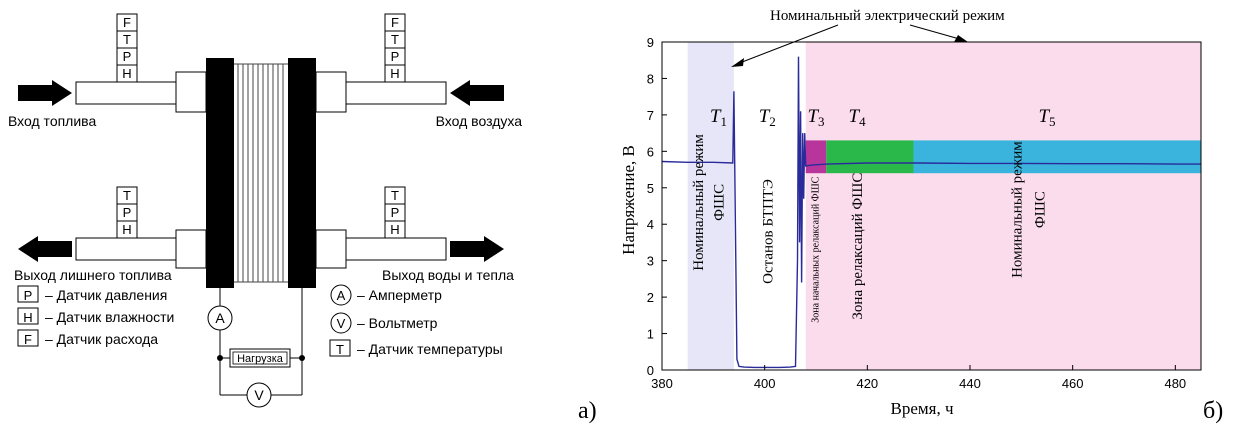 This screenshot has width=1233, height=424. Describe the element at coordinates (821, 121) in the screenshot. I see `period-subscript: 3` at that location.